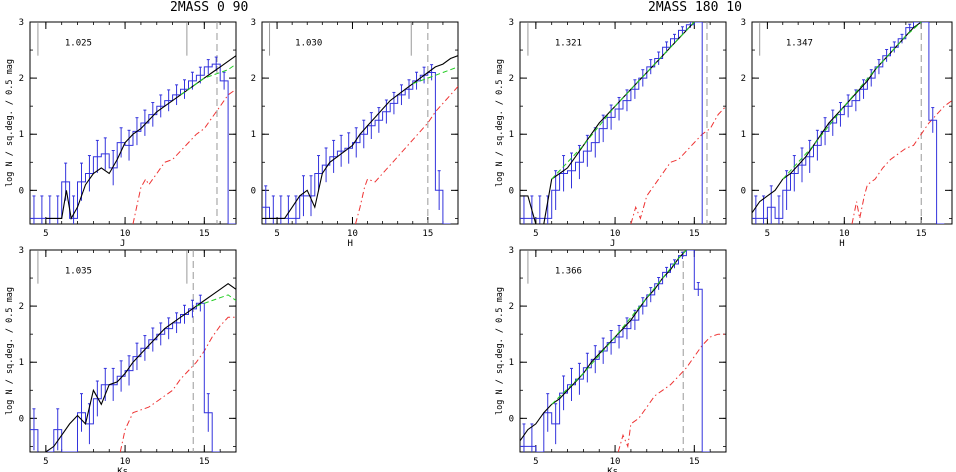 This screenshot has width=956, height=472. I want to click on panel-annotation: 1.347, so click(799, 44).